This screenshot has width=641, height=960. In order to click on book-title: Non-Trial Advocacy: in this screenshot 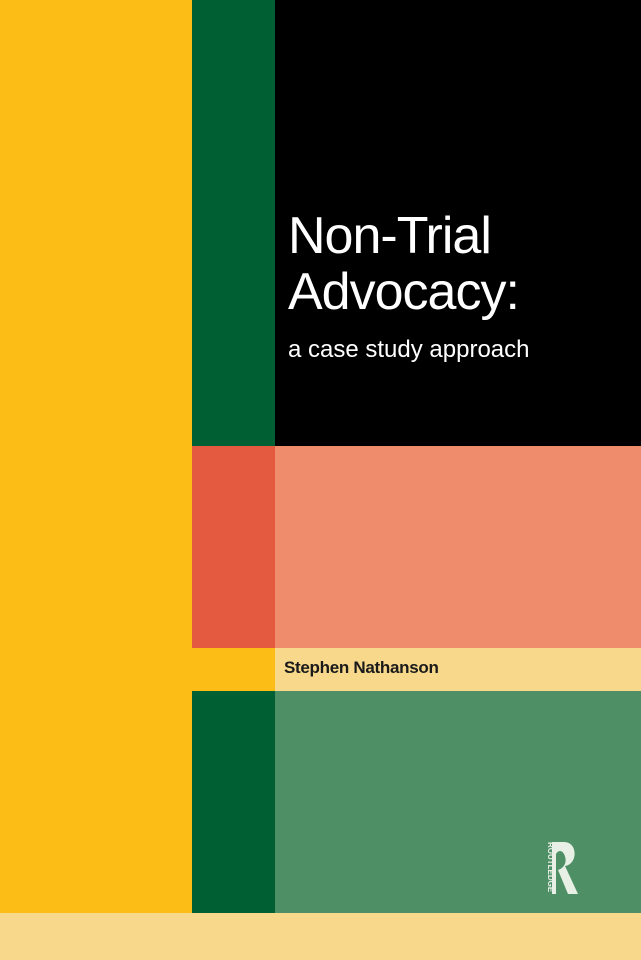, I will do `click(404, 264)`.